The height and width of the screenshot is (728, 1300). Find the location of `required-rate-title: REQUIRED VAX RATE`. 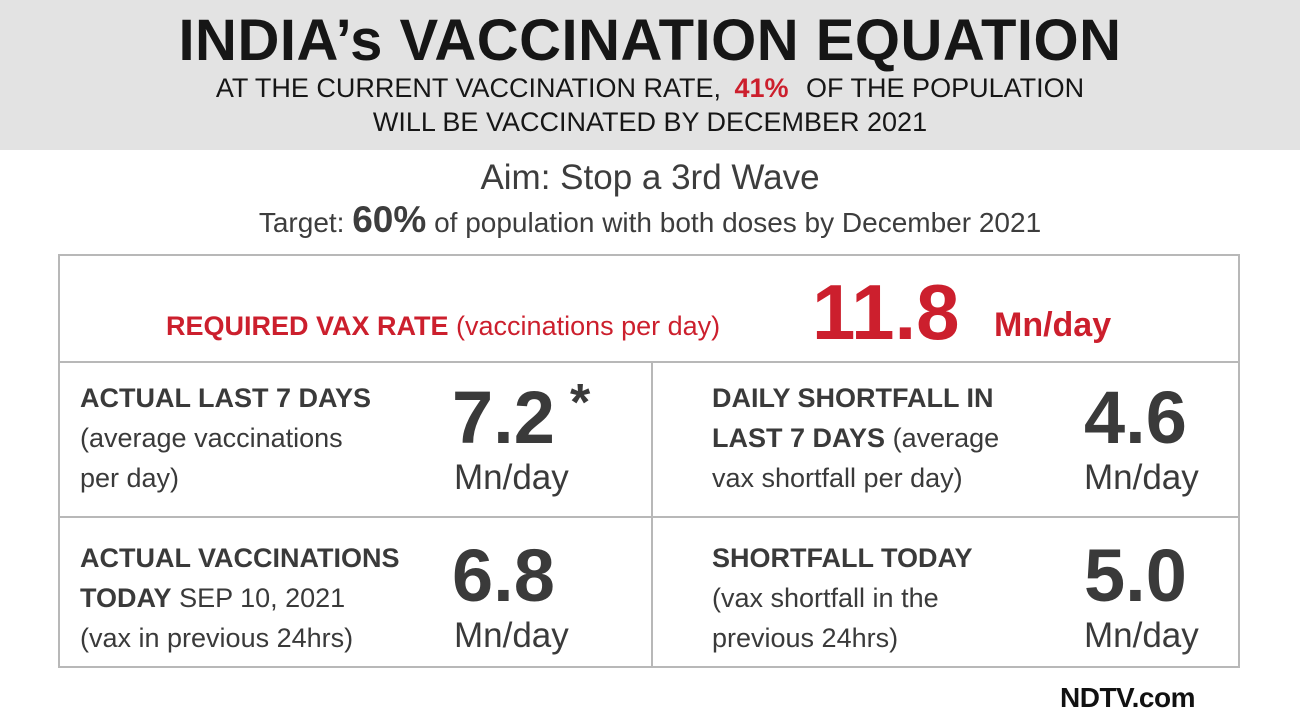

required-rate-title: REQUIRED VAX RATE is located at coordinates (307, 326).